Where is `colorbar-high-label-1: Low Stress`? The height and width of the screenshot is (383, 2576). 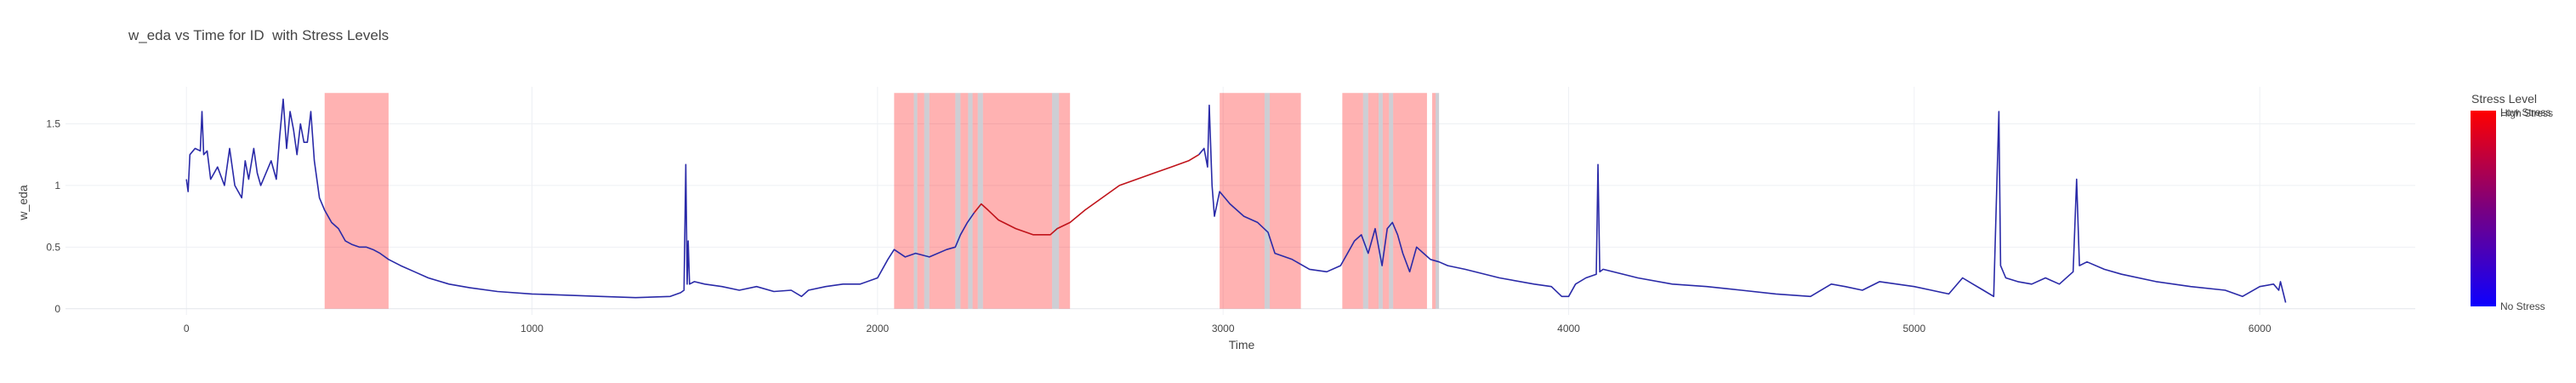 colorbar-high-label-1: Low Stress is located at coordinates (2525, 112).